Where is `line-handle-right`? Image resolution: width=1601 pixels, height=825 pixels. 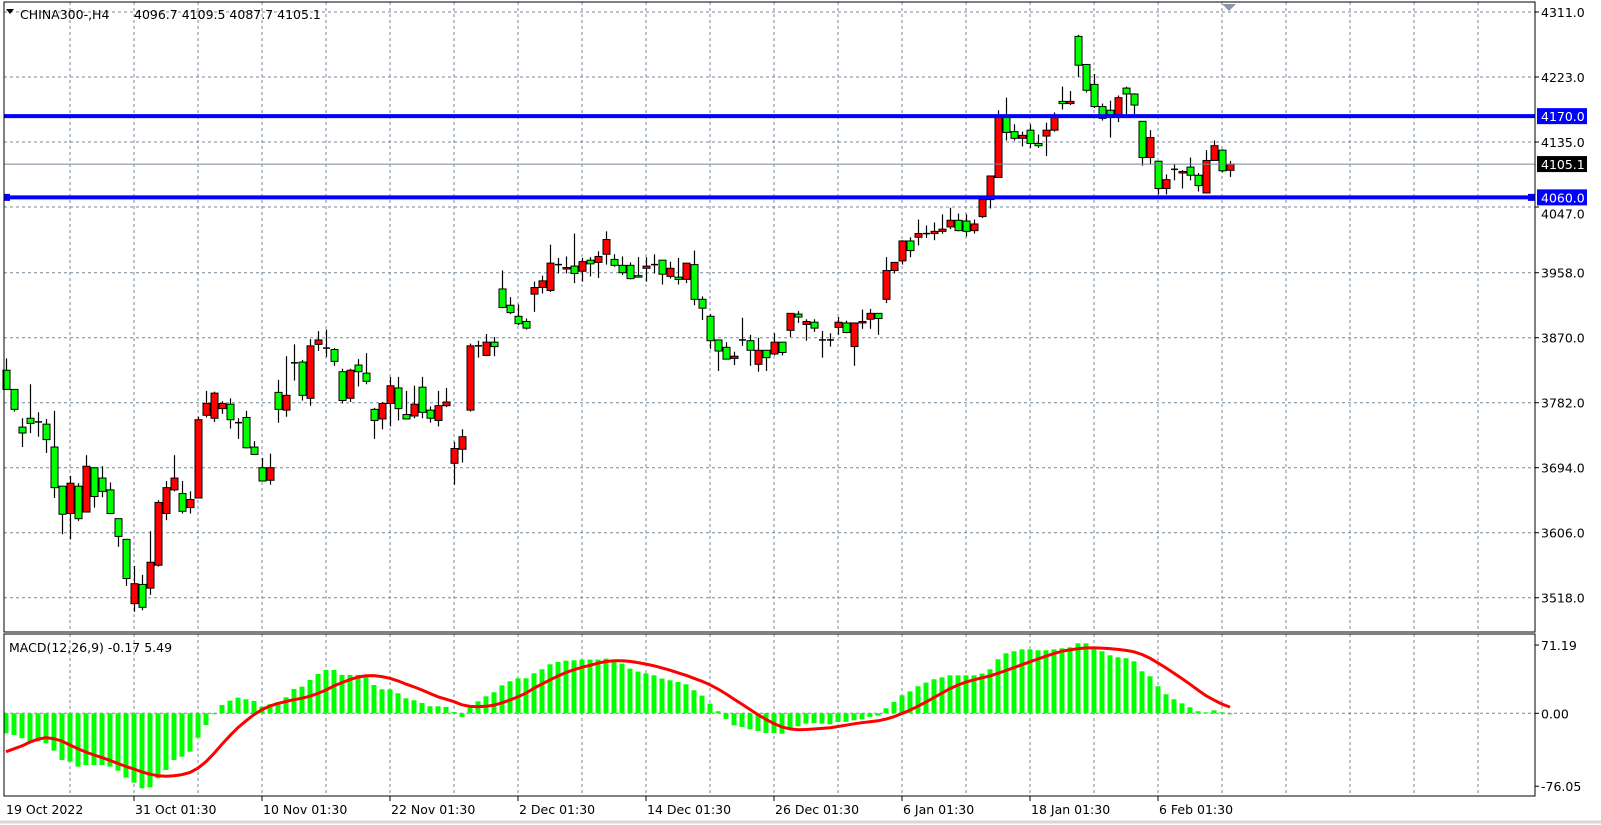
line-handle-right is located at coordinates (1531, 197).